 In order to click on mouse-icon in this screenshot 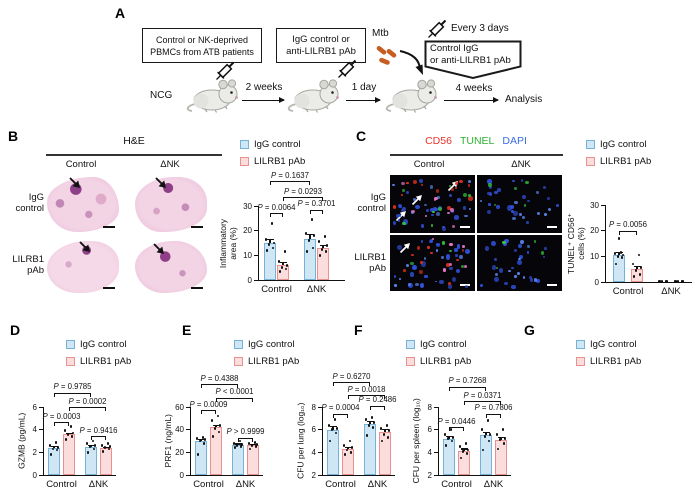, I will do `click(414, 95)`.